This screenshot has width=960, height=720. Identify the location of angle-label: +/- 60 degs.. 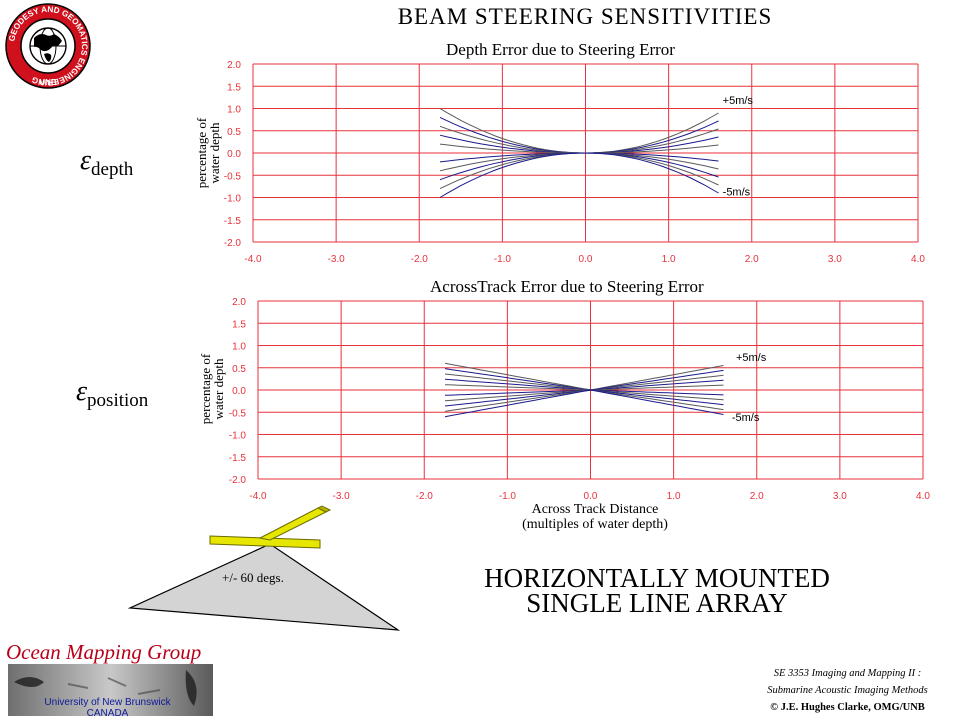
(253, 577).